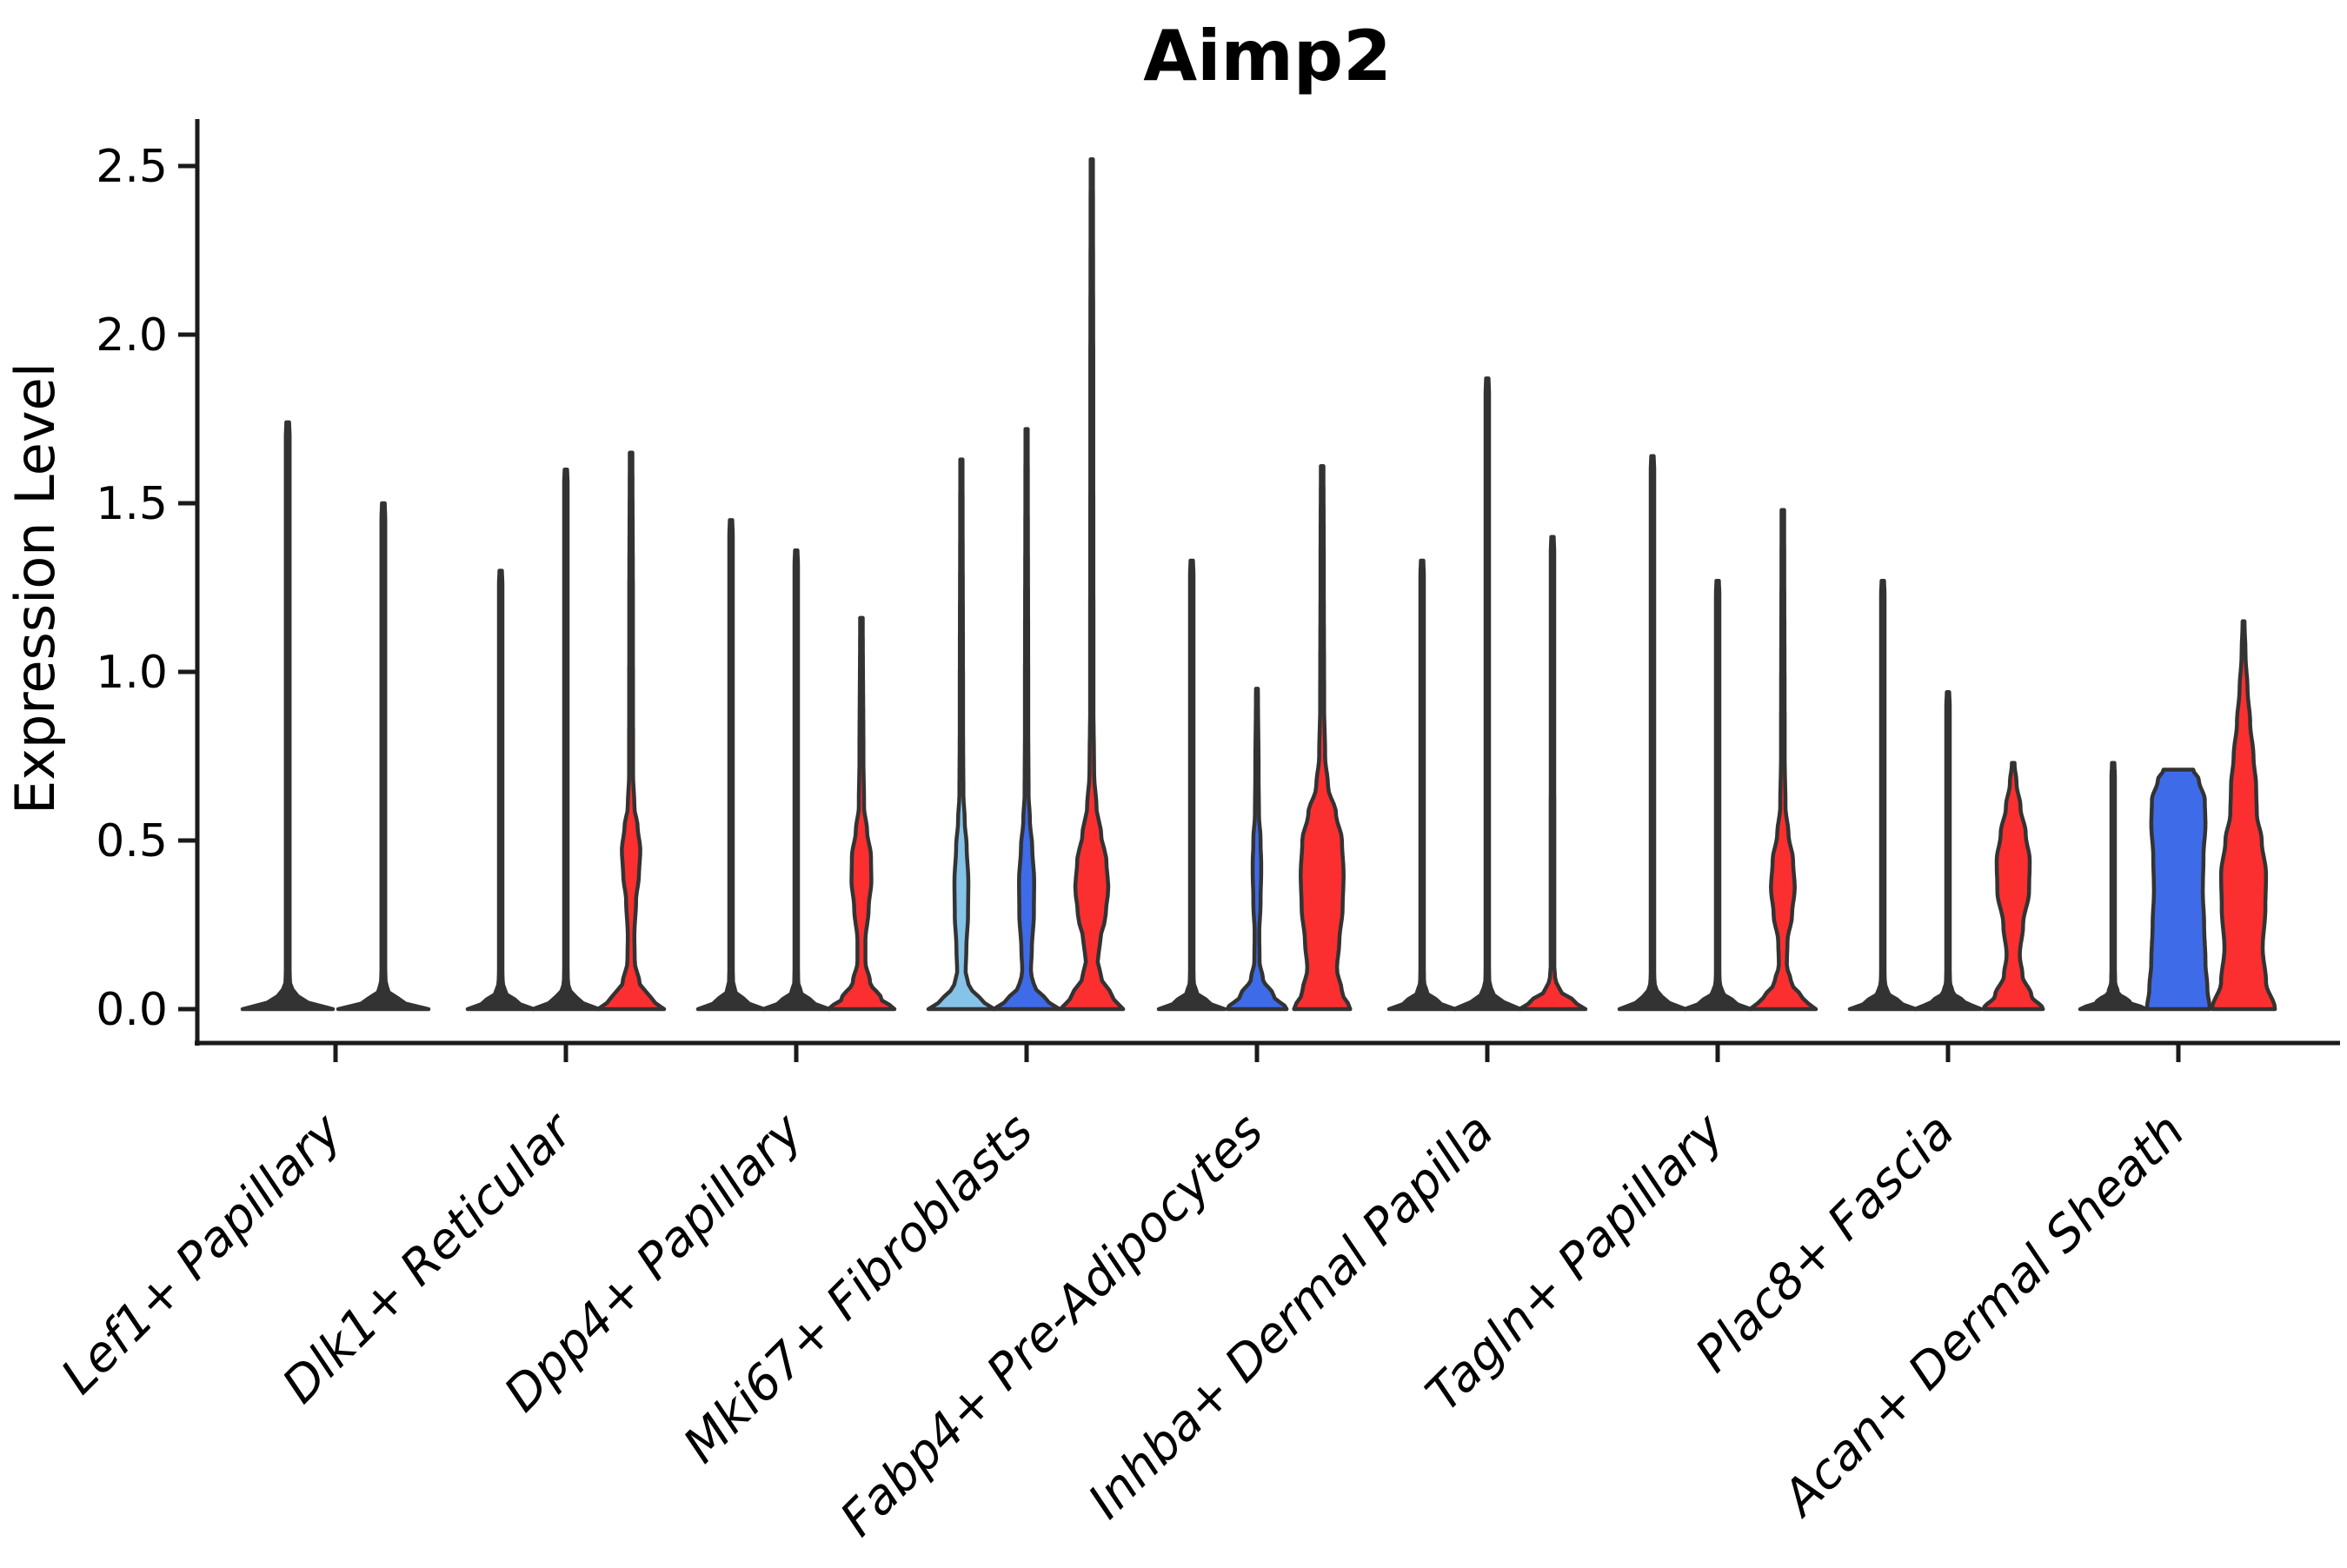  Describe the element at coordinates (1026, 719) in the screenshot. I see `violin-blue-mki67` at that location.